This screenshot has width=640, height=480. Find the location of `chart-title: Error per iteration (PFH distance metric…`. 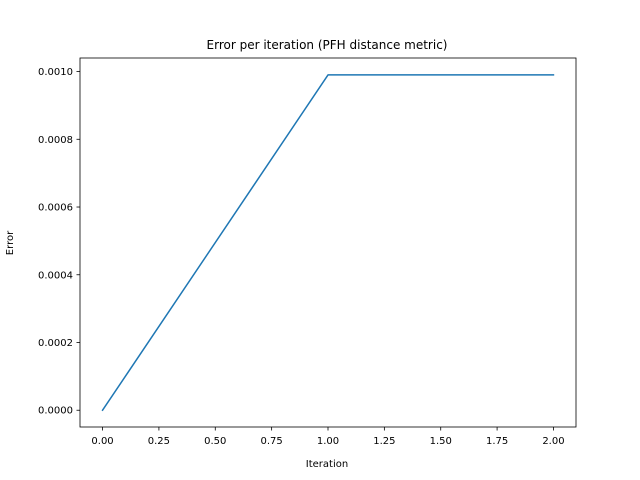

chart-title: Error per iteration (PFH distance metric… is located at coordinates (327, 45).